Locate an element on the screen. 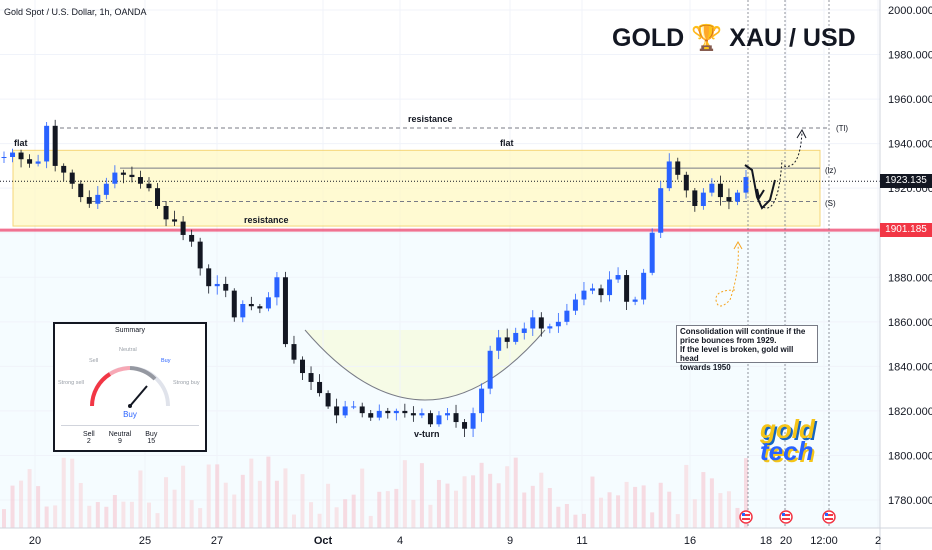 This screenshot has width=932, height=550. x-axis-ticks: 20 25 27 Oct 4 9 11 16 18 20 12:00 2 is located at coordinates (455, 541).